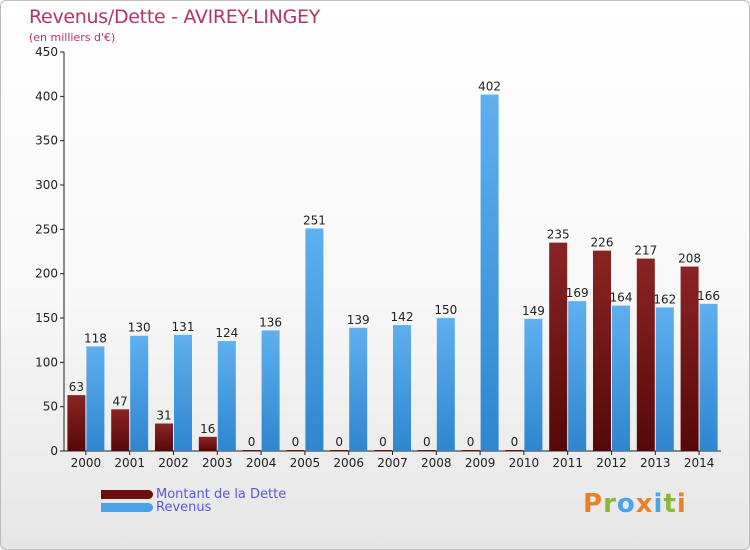 The height and width of the screenshot is (550, 750). Describe the element at coordinates (567, 463) in the screenshot. I see `x-tick-label: 2011` at that location.